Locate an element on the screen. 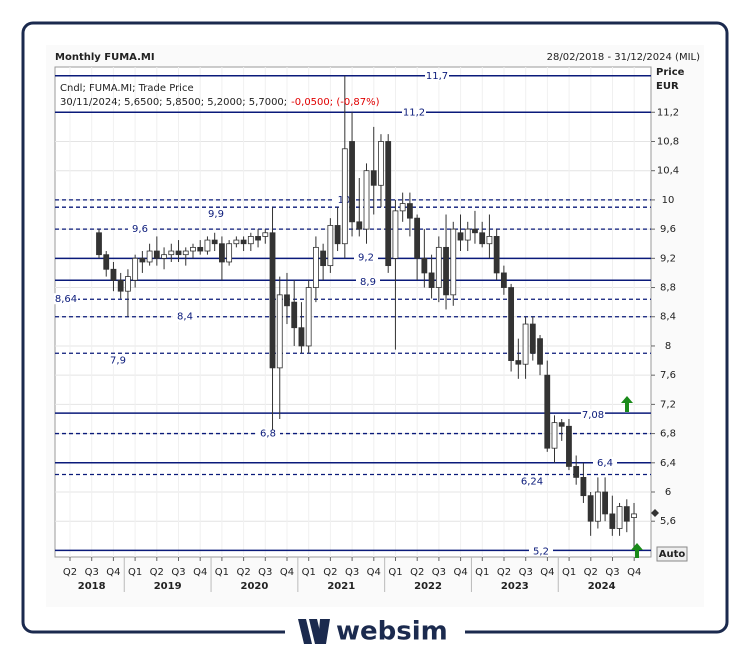 This screenshot has height=655, width=750. level-label: 7,9 is located at coordinates (118, 360).